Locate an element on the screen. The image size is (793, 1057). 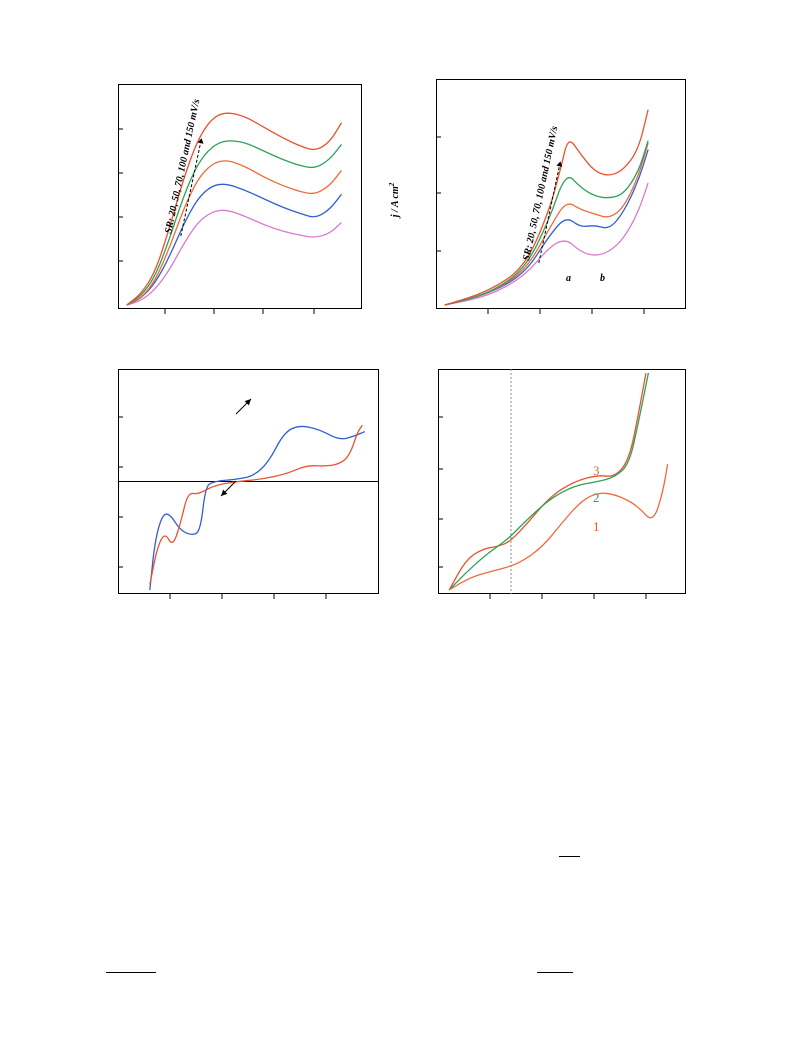
ylabel-b: j / A cm2 is located at coordinates (398, 200).